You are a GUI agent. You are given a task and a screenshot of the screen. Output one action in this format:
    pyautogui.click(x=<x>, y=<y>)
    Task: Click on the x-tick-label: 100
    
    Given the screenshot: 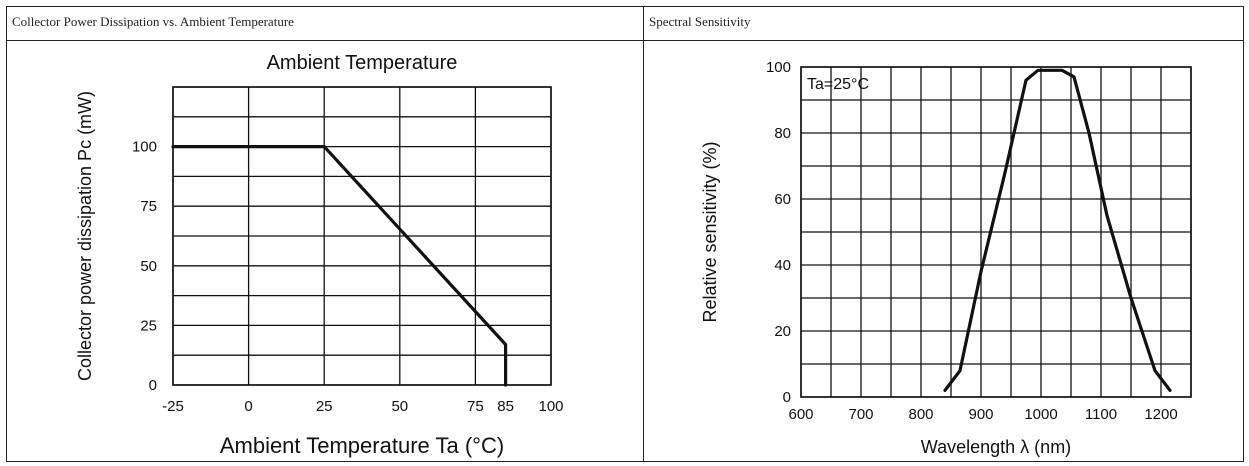 What is the action you would take?
    pyautogui.click(x=550, y=406)
    